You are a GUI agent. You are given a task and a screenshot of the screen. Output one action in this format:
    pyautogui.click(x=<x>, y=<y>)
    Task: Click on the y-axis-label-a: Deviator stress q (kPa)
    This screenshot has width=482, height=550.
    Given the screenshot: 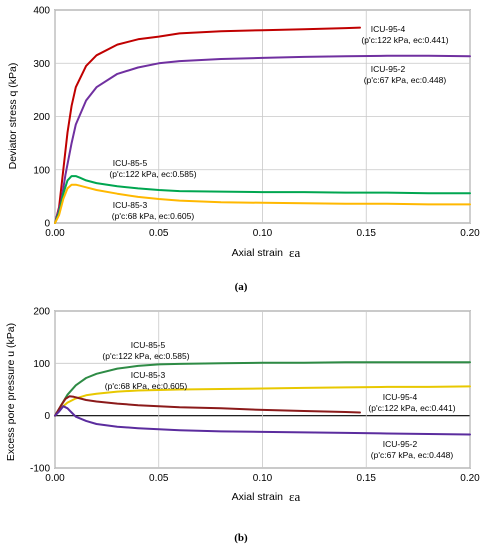 What is the action you would take?
    pyautogui.click(x=13, y=116)
    